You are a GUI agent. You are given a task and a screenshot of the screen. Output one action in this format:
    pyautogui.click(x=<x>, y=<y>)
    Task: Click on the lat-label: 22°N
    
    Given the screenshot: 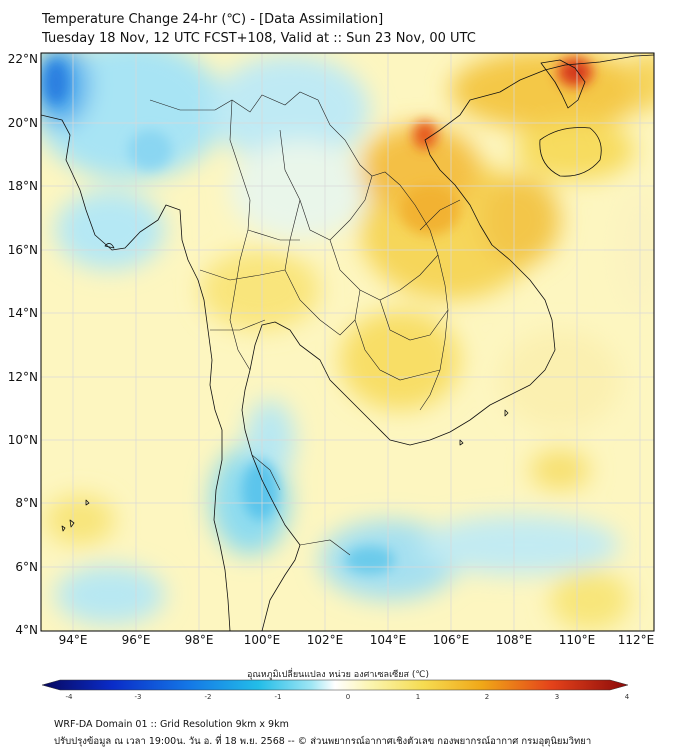 What is the action you would take?
    pyautogui.click(x=22, y=59)
    